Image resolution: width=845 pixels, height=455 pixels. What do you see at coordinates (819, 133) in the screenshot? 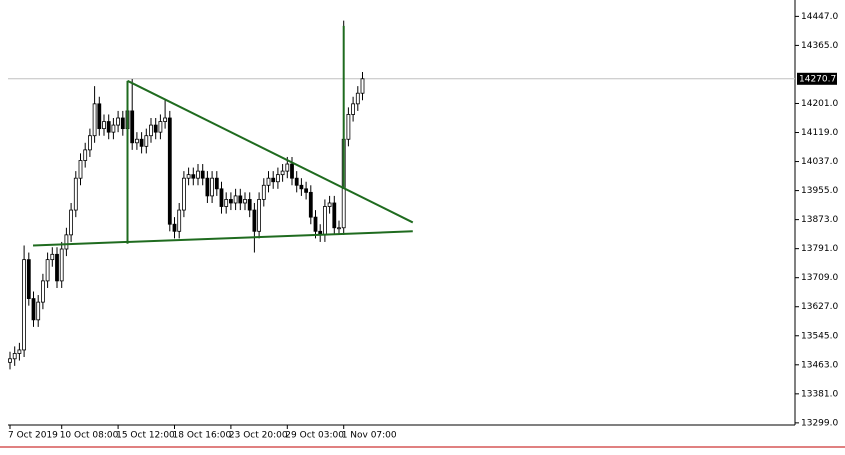
I see `y-tick-label: 14119.0` at bounding box center [819, 133].